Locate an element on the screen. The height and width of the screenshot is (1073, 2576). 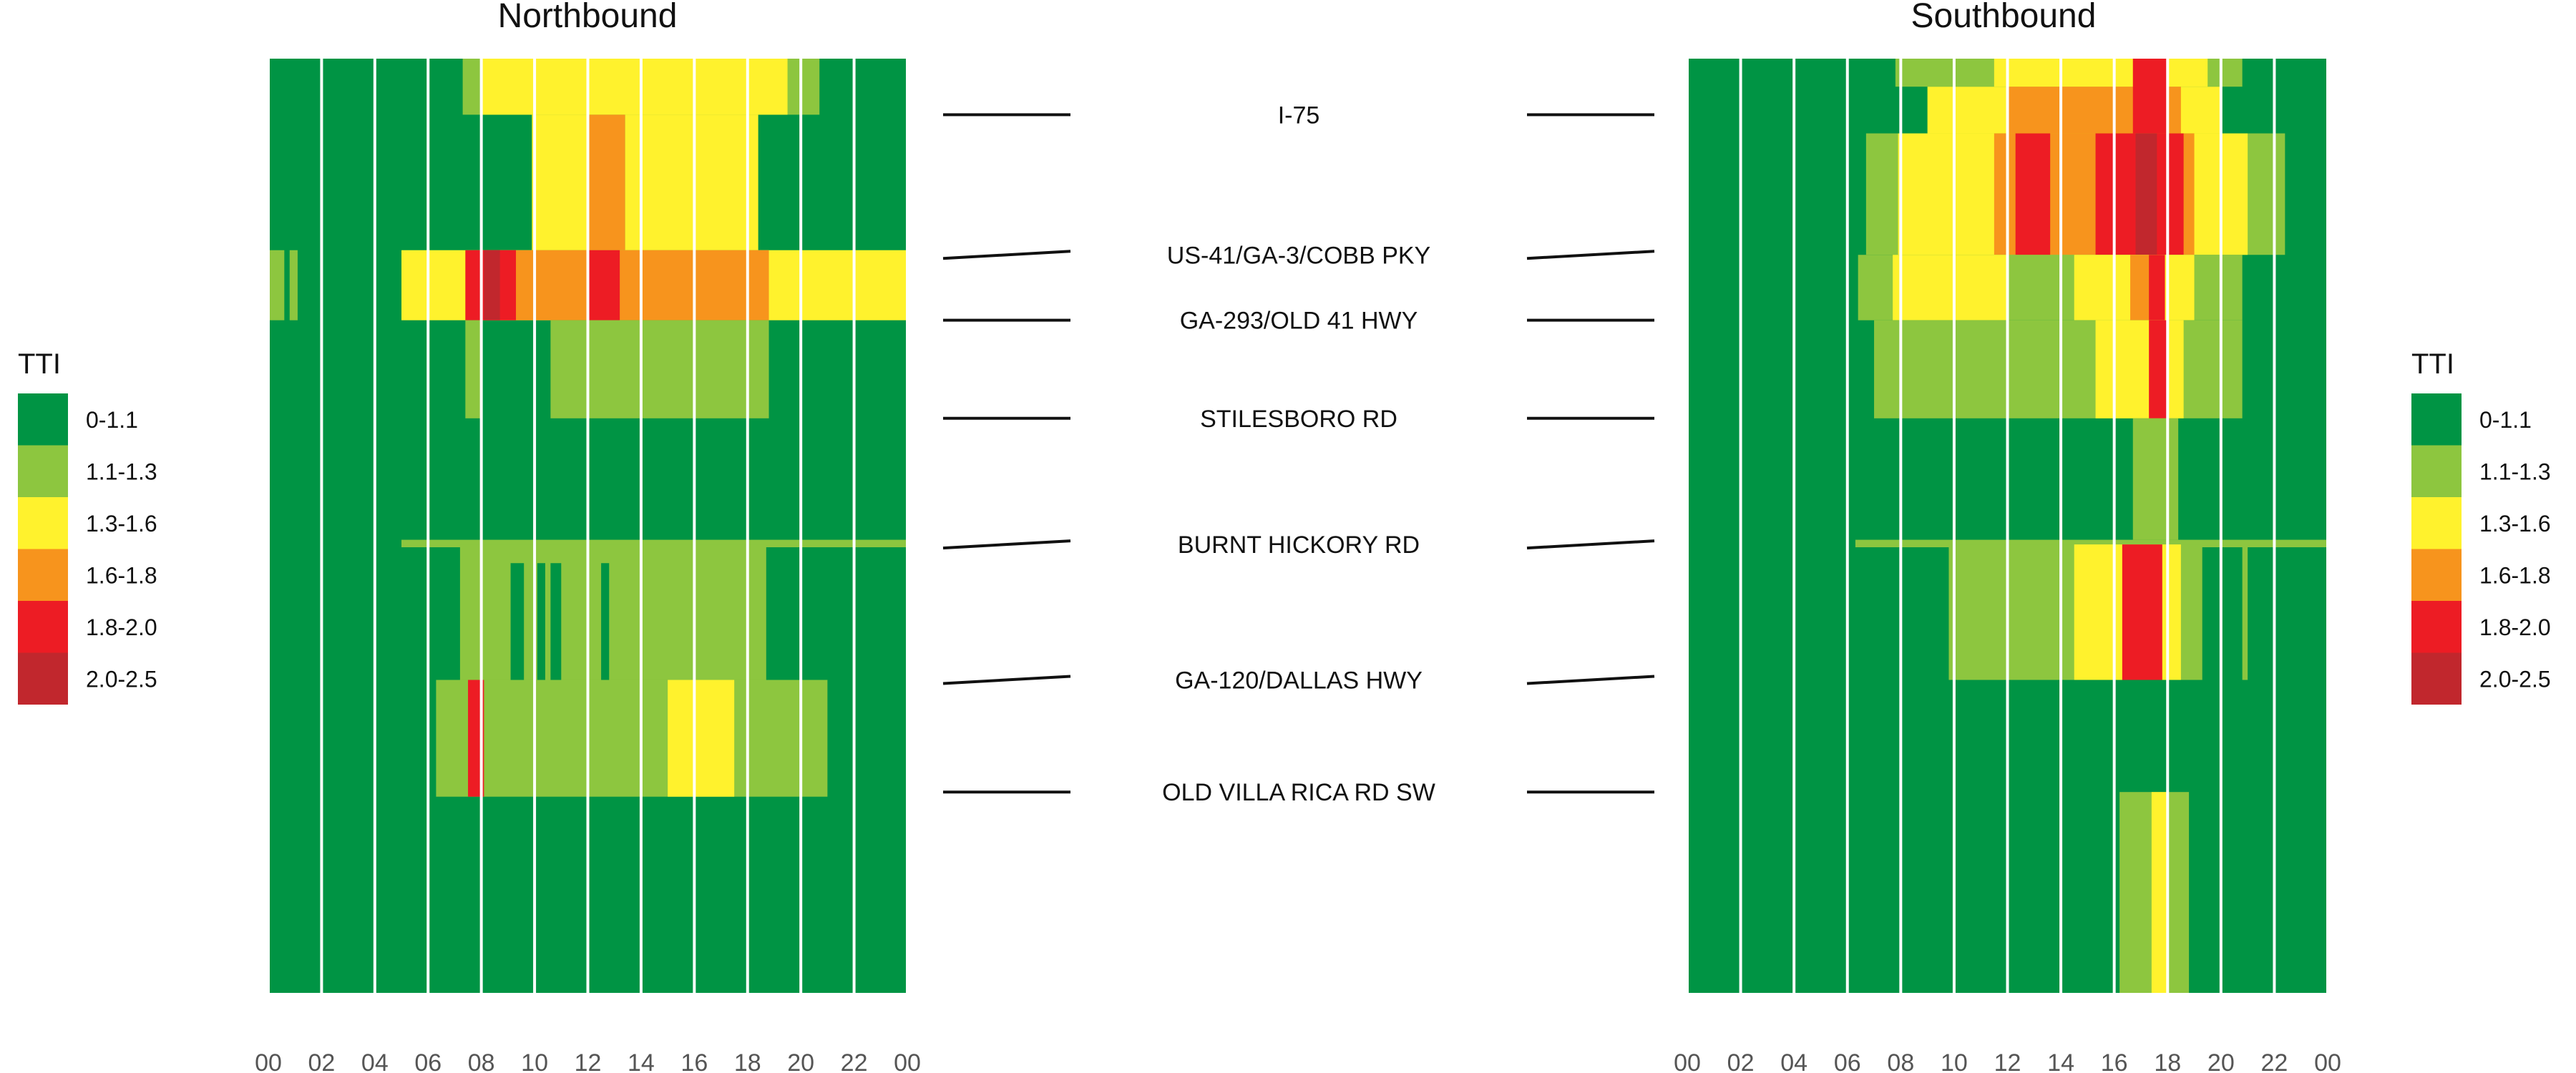
landmark-label: STILESBORO RD is located at coordinates (1298, 420).